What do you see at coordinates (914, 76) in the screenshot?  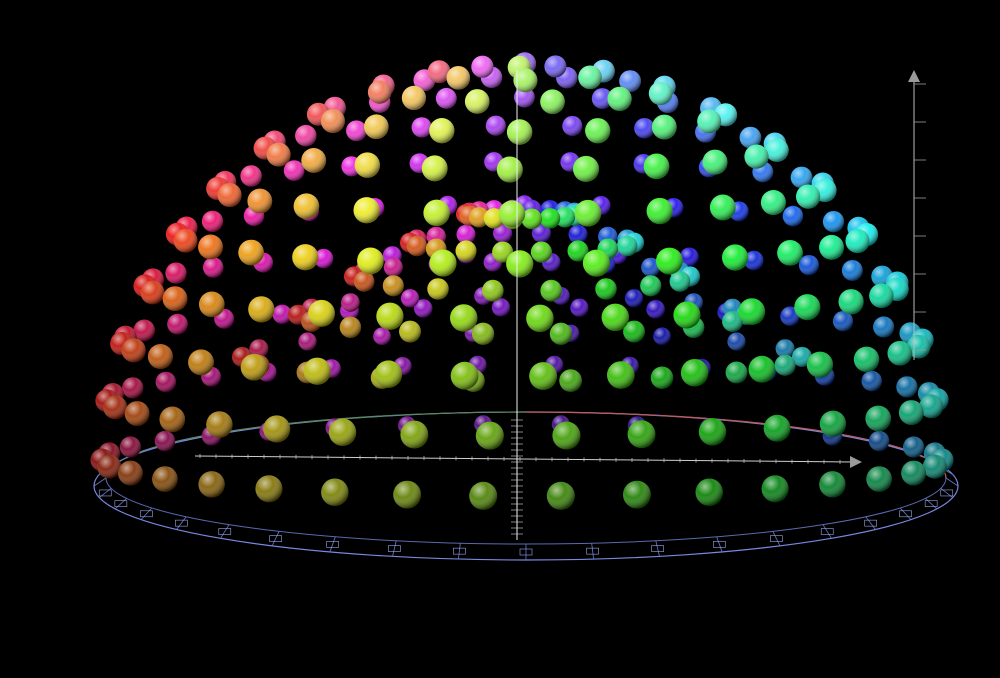 I see `right-vertical-axis-arrow-icon` at bounding box center [914, 76].